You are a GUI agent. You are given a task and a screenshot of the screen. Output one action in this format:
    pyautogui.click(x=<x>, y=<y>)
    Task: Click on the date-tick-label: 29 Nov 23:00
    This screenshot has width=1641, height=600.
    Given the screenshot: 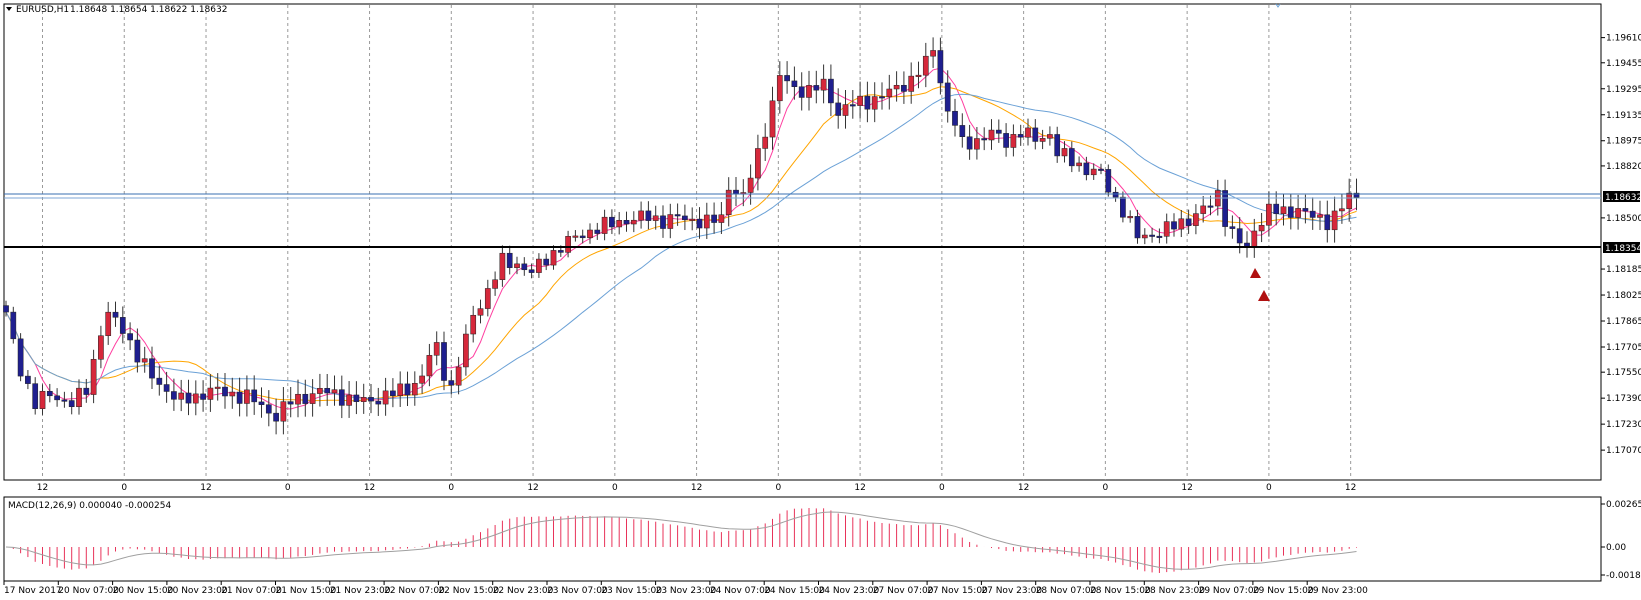 What is the action you would take?
    pyautogui.click(x=1337, y=591)
    